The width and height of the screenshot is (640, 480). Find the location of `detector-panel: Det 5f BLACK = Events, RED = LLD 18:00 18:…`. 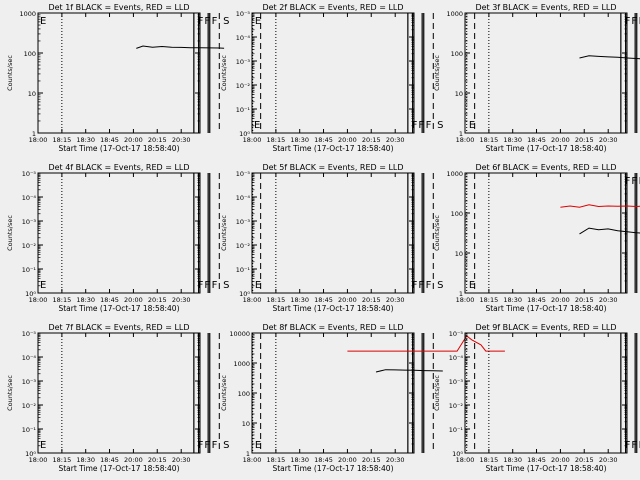

detector-panel: Det 5f BLACK = Events, RED = LLD 18:00 18:… is located at coordinates (347, 238).